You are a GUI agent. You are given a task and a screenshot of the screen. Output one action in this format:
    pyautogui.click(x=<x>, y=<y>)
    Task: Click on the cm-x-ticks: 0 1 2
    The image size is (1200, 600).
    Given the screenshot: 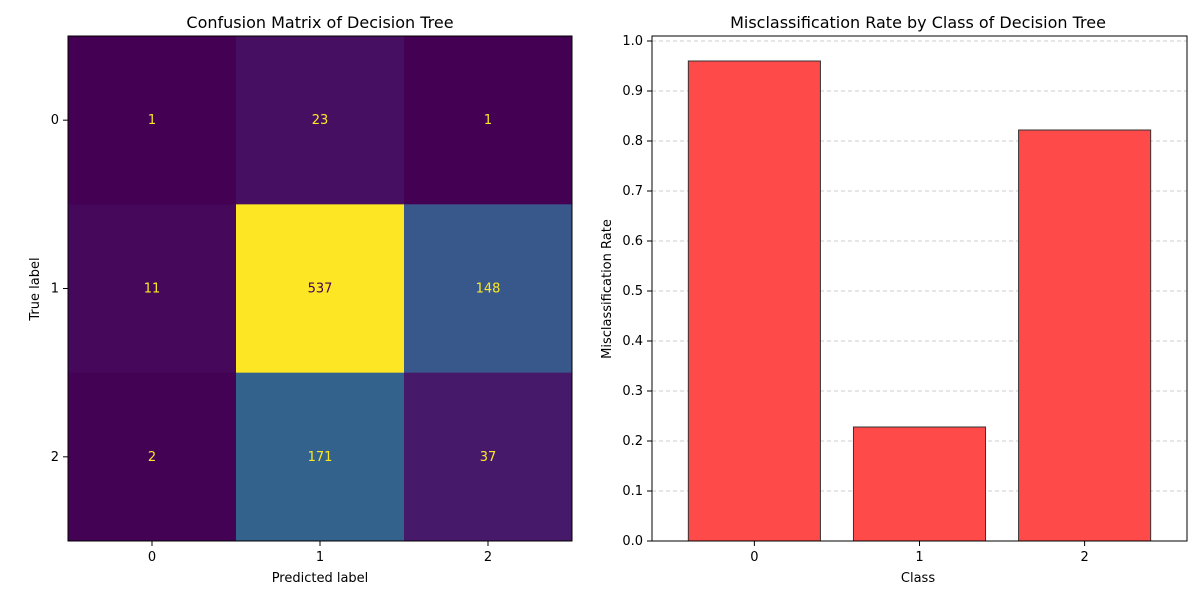 What is the action you would take?
    pyautogui.click(x=320, y=553)
    